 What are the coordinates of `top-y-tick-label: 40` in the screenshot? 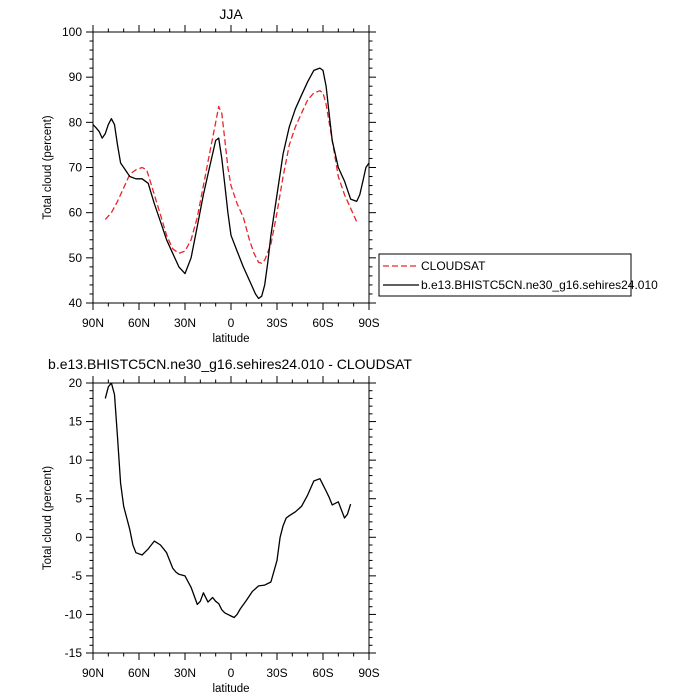 It's located at (76, 303).